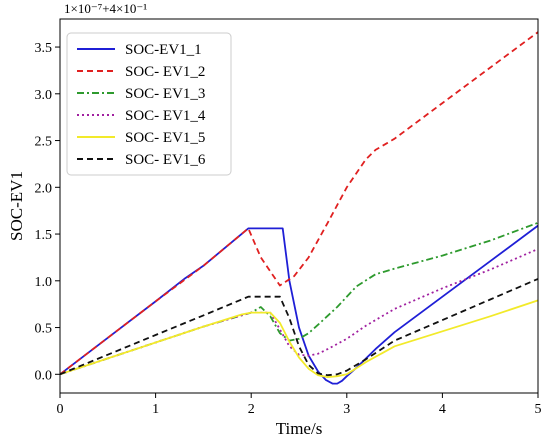 Image resolution: width=550 pixels, height=444 pixels. I want to click on y-tick-label: 2.0, so click(44, 188).